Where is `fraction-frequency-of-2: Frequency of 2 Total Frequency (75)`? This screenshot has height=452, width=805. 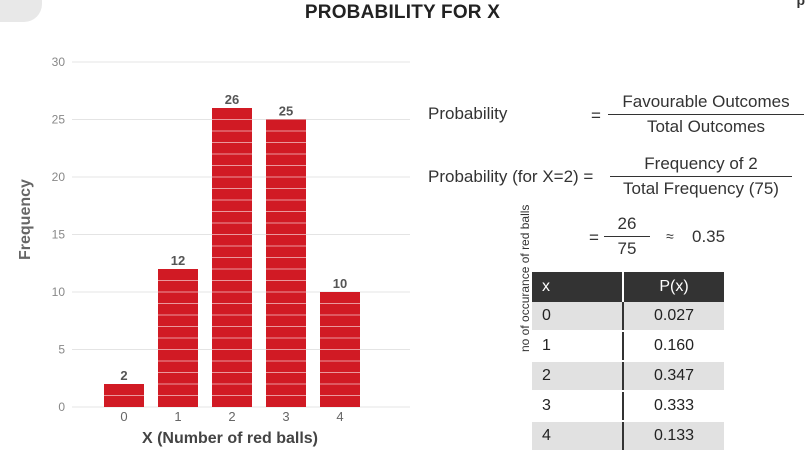
fraction-frequency-of-2: Frequency of 2 Total Frequency (75) is located at coordinates (701, 176).